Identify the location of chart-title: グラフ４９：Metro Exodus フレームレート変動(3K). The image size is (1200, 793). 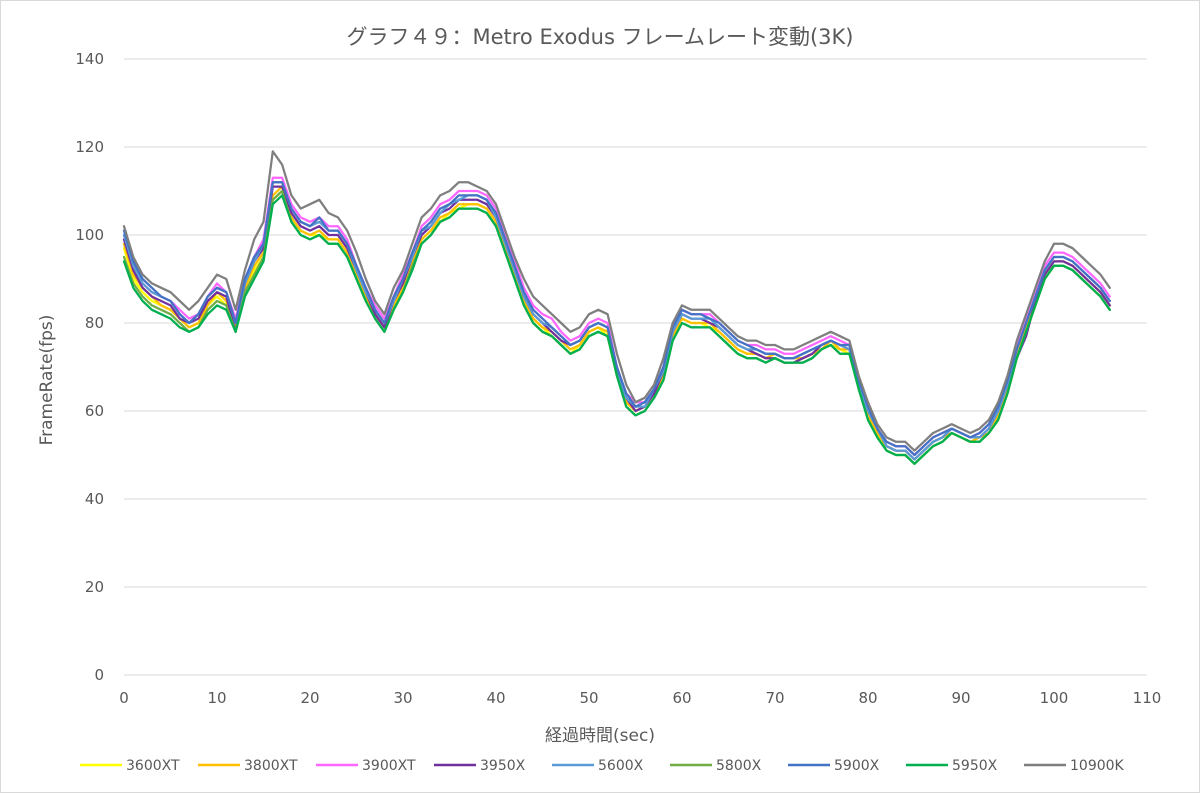
(599, 37).